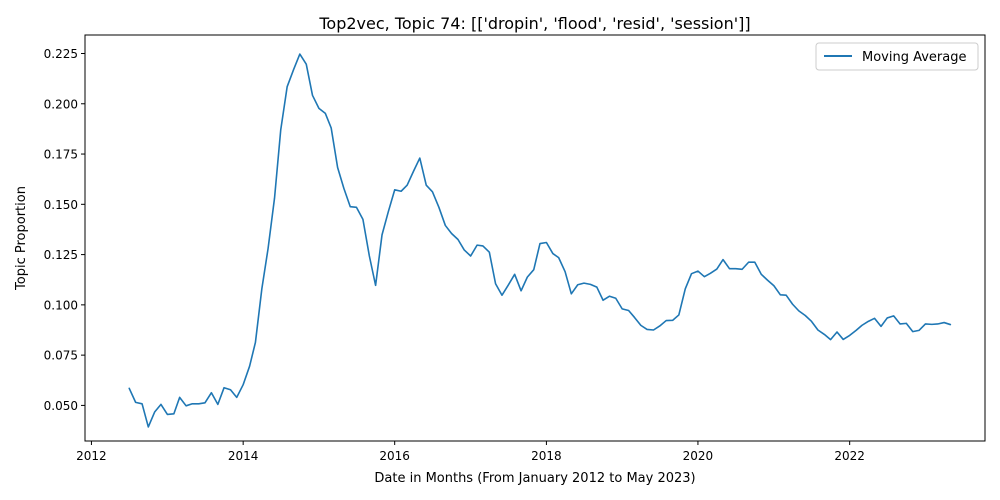 Image resolution: width=1000 pixels, height=500 pixels. What do you see at coordinates (243, 456) in the screenshot?
I see `x-tick-label: 2014` at bounding box center [243, 456].